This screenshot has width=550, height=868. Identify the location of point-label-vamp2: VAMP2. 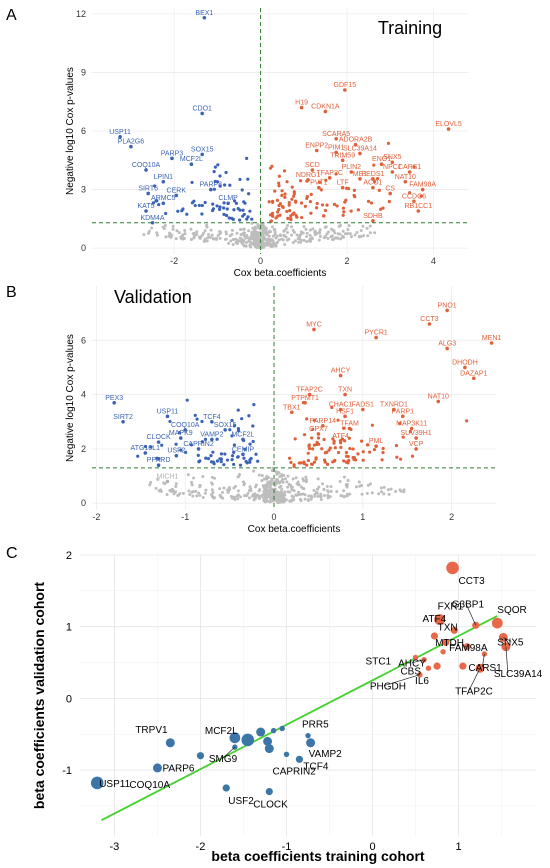
(211, 434).